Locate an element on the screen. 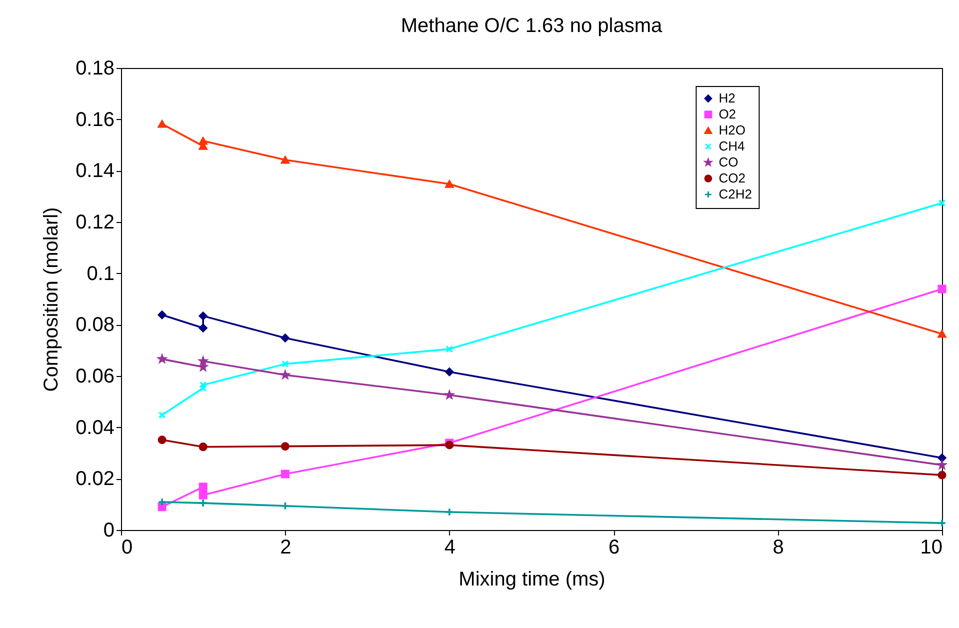 This screenshot has height=628, width=959. y-tick-label: 0.02 is located at coordinates (95, 479).